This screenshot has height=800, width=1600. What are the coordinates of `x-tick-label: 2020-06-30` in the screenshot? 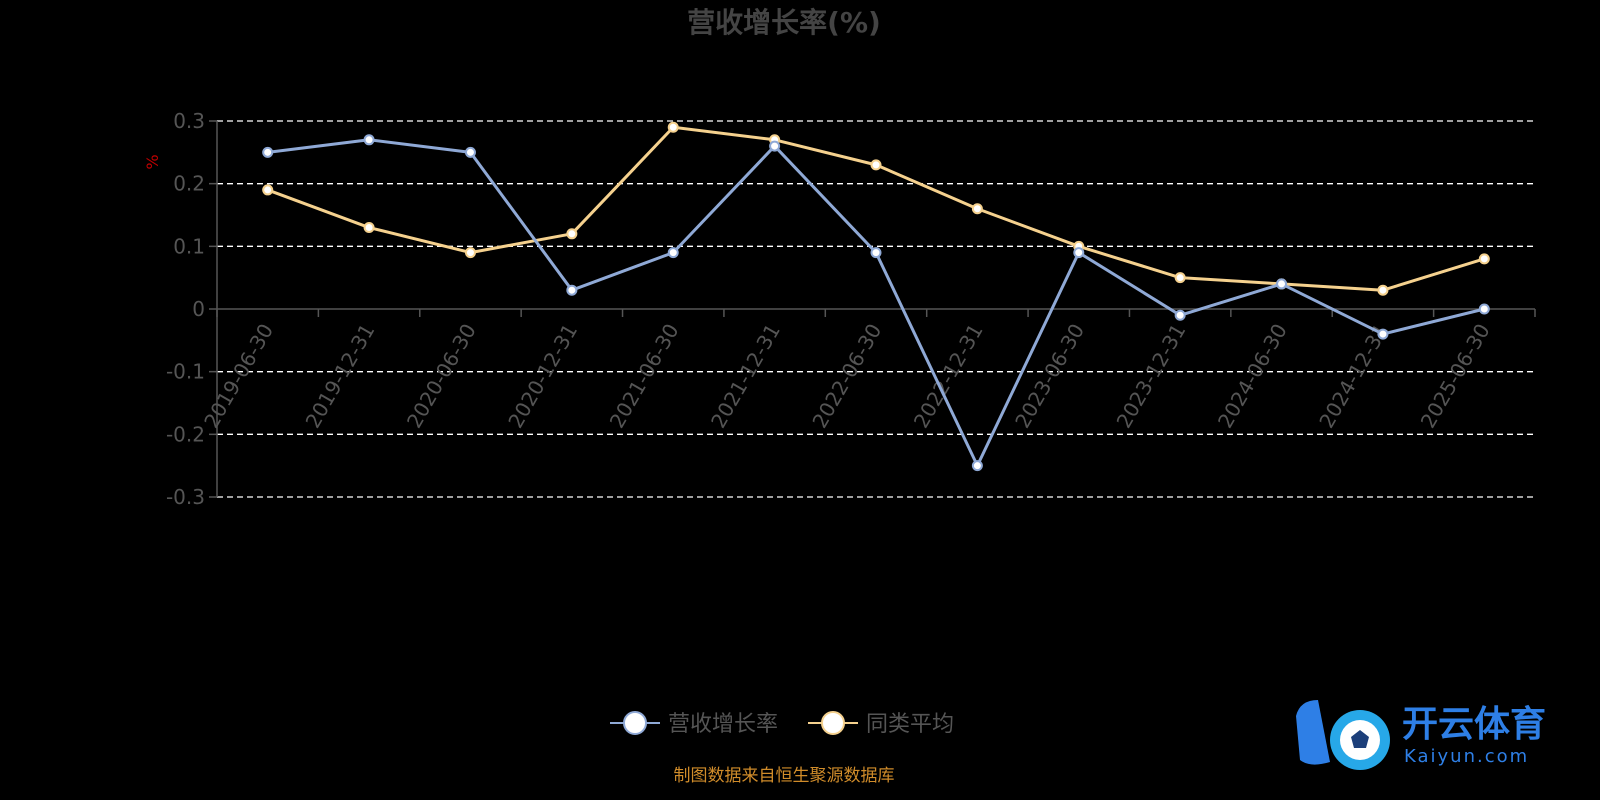 It's located at (441, 376).